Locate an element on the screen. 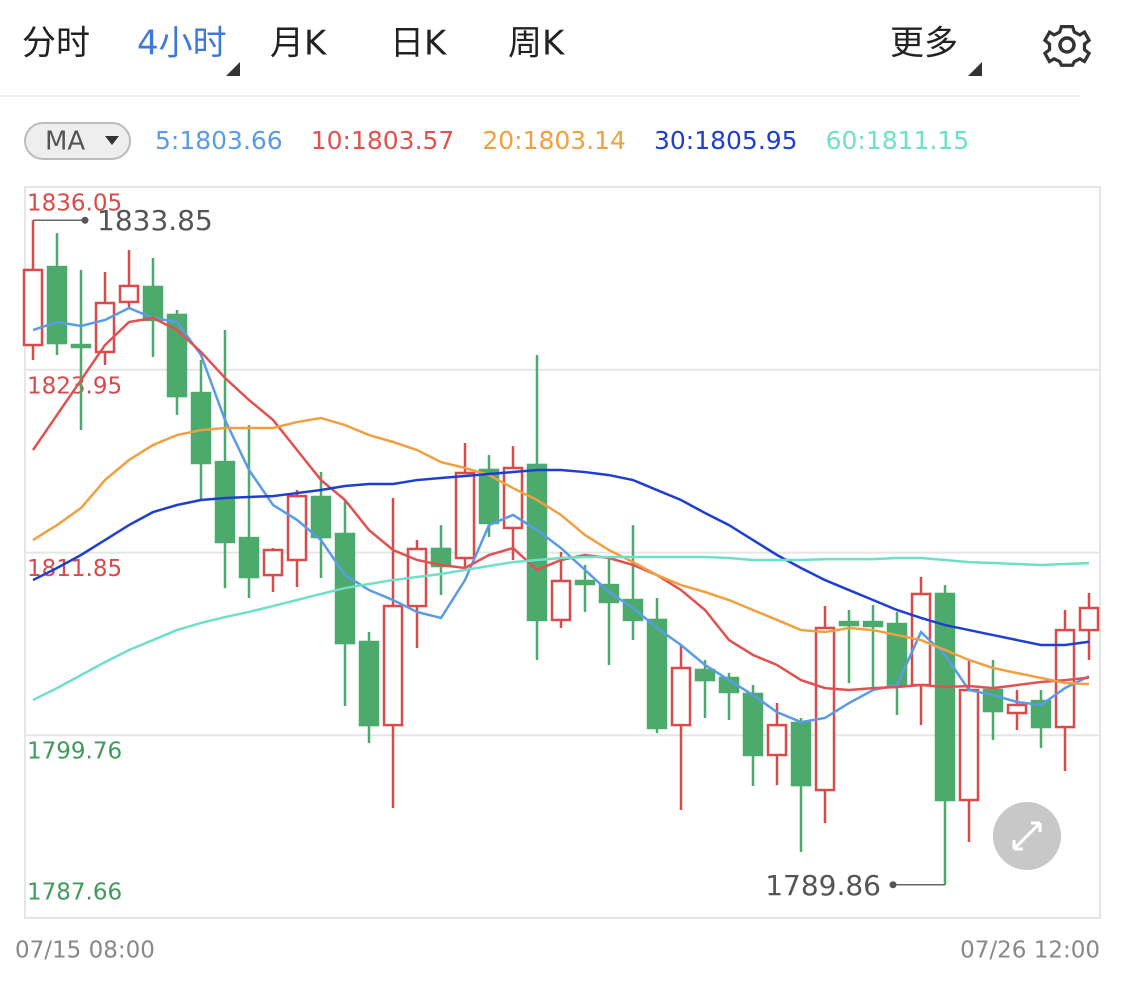 The height and width of the screenshot is (987, 1125). low-marker-label: 1789.86 is located at coordinates (823, 885).